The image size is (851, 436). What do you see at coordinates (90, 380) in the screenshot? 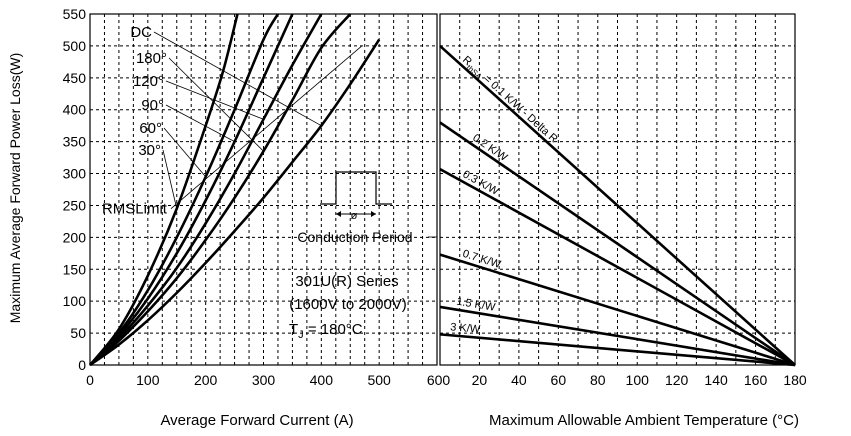
I see `x-tick-label-left: 0` at bounding box center [90, 380].